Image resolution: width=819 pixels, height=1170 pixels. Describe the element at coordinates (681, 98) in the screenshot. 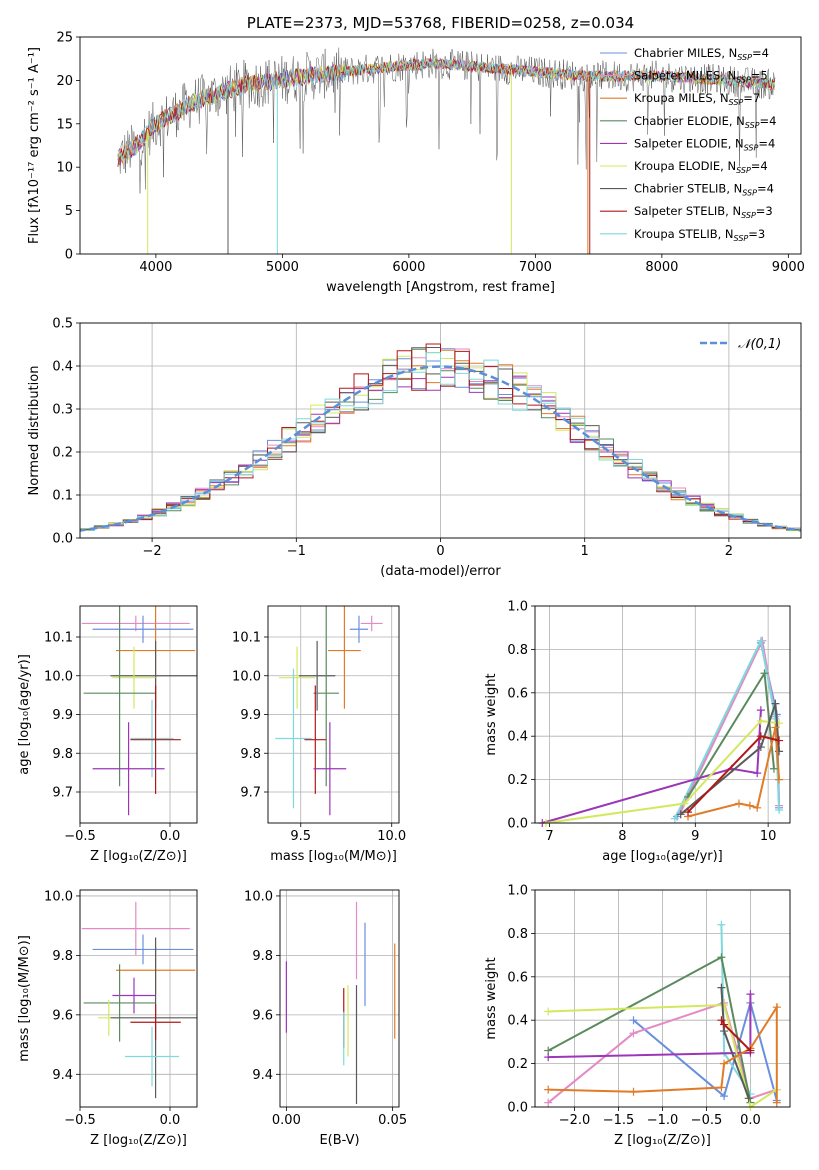

I see `legend-text: Kroupa MILES, N` at that location.